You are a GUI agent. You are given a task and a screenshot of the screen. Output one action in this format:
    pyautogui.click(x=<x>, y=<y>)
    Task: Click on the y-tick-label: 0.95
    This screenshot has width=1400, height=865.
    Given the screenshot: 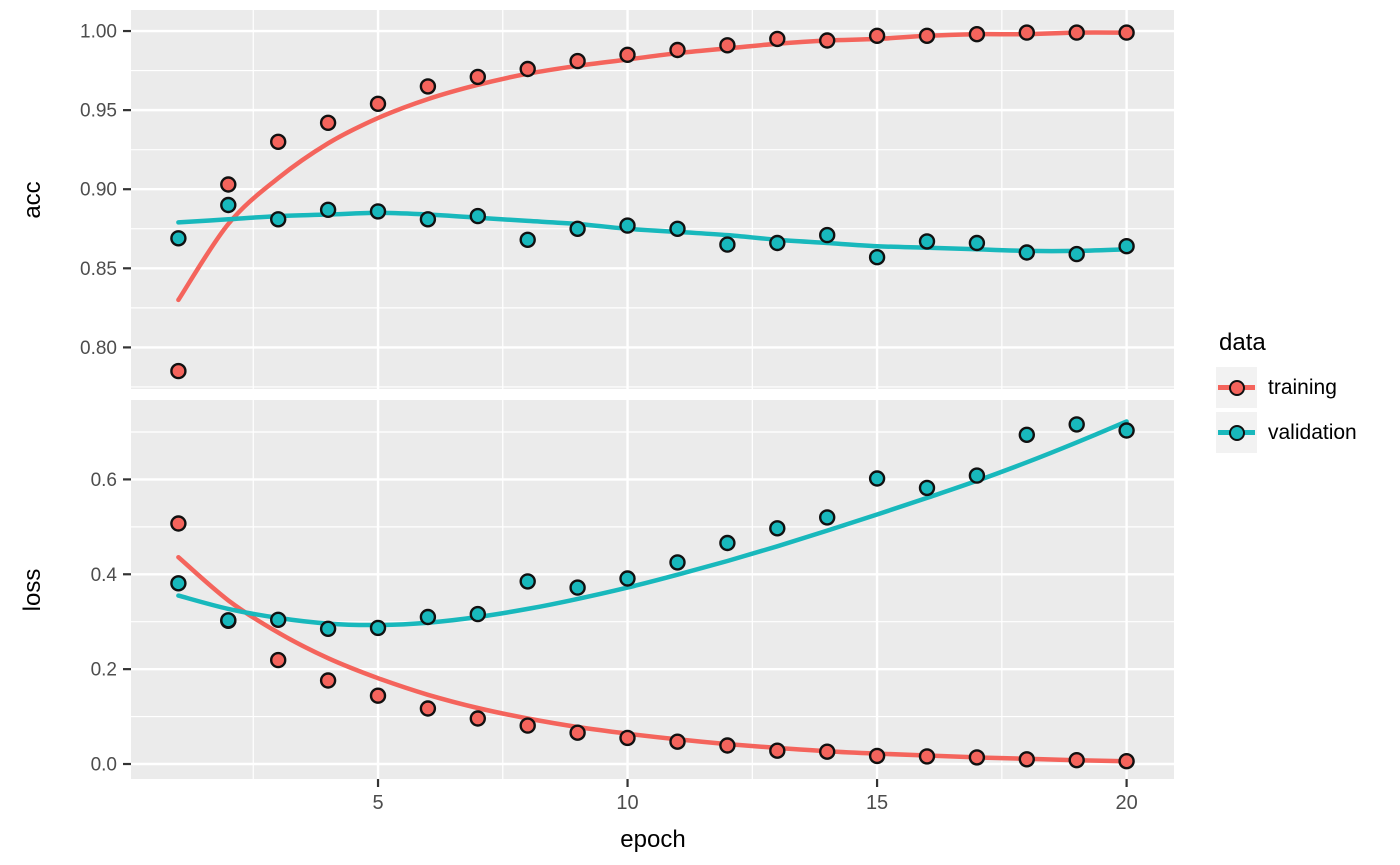 What is the action you would take?
    pyautogui.click(x=98, y=111)
    